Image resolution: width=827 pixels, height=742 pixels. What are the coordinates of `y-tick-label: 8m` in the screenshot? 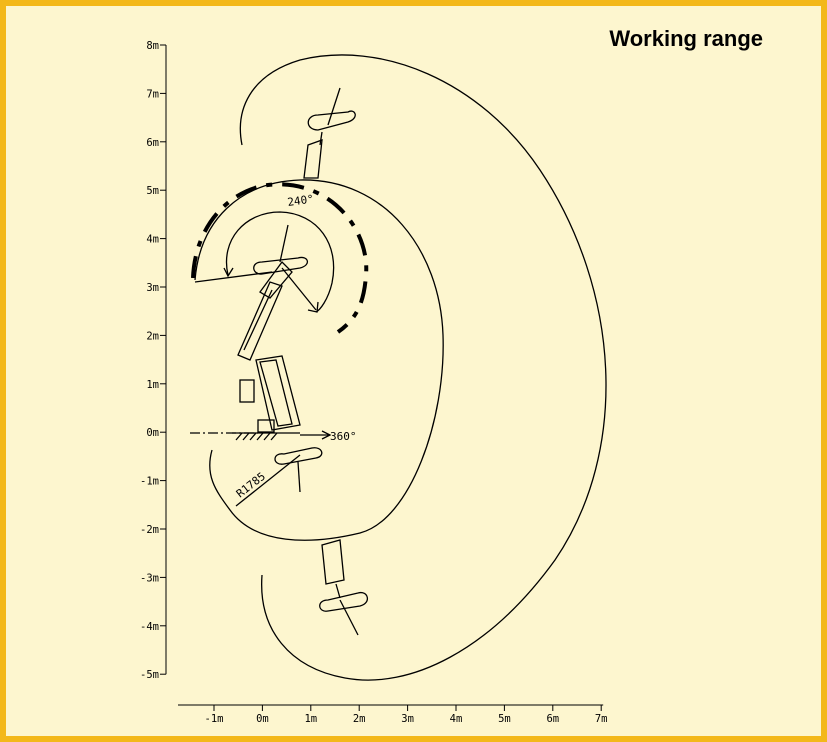 It's located at (152, 46).